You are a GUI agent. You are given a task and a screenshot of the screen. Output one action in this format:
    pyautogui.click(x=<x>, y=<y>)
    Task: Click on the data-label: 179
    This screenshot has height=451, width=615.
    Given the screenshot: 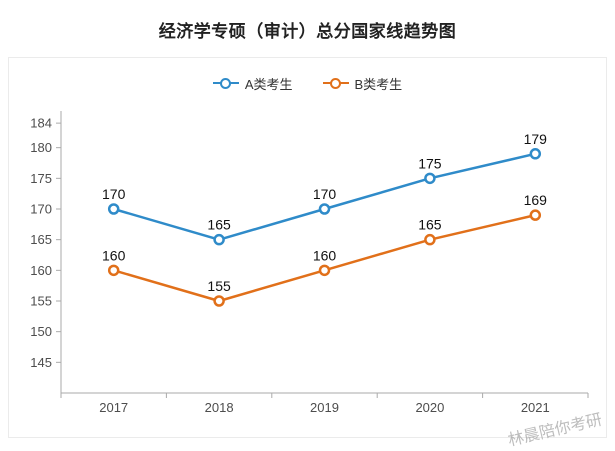 What is the action you would take?
    pyautogui.click(x=536, y=139)
    